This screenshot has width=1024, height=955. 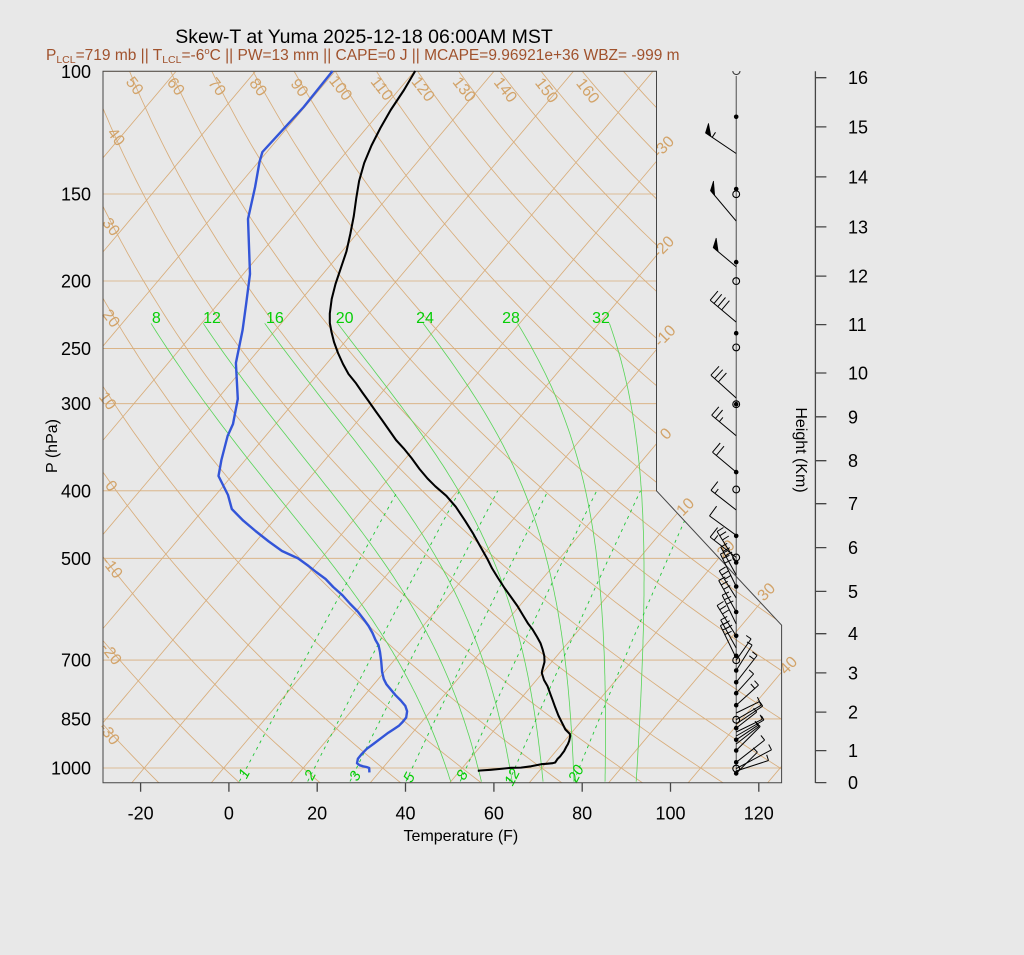 I want to click on svg-text: 13, so click(x=858, y=227).